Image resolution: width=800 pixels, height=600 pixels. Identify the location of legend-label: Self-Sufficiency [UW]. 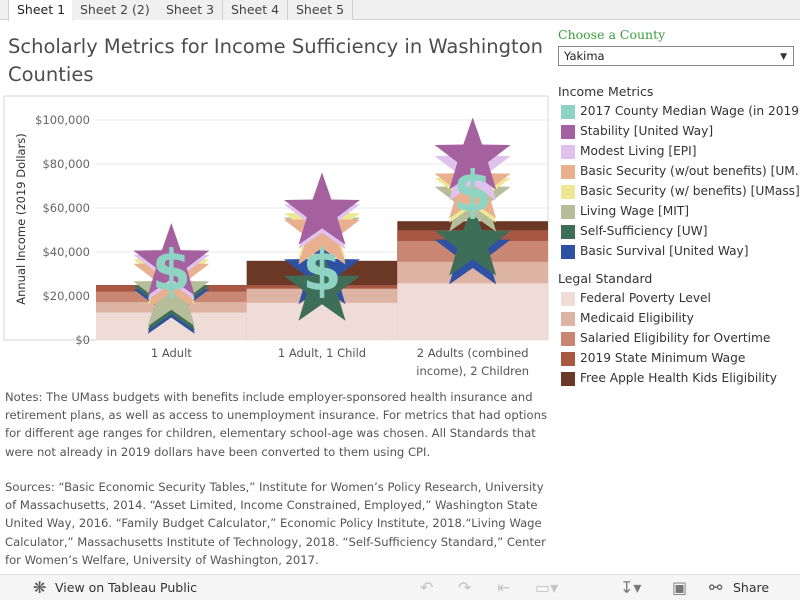
(644, 231).